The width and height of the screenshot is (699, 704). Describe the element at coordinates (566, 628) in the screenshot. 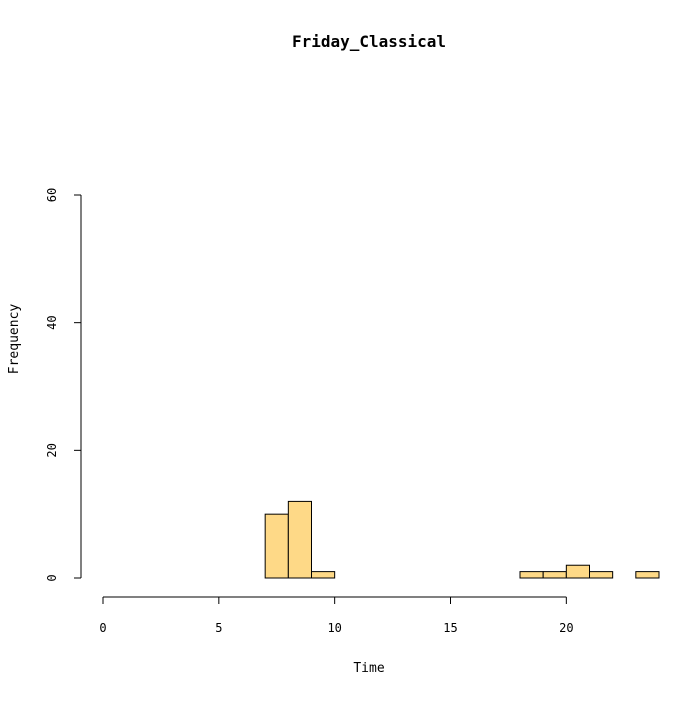

I see `x-tick-label-4: 20` at that location.